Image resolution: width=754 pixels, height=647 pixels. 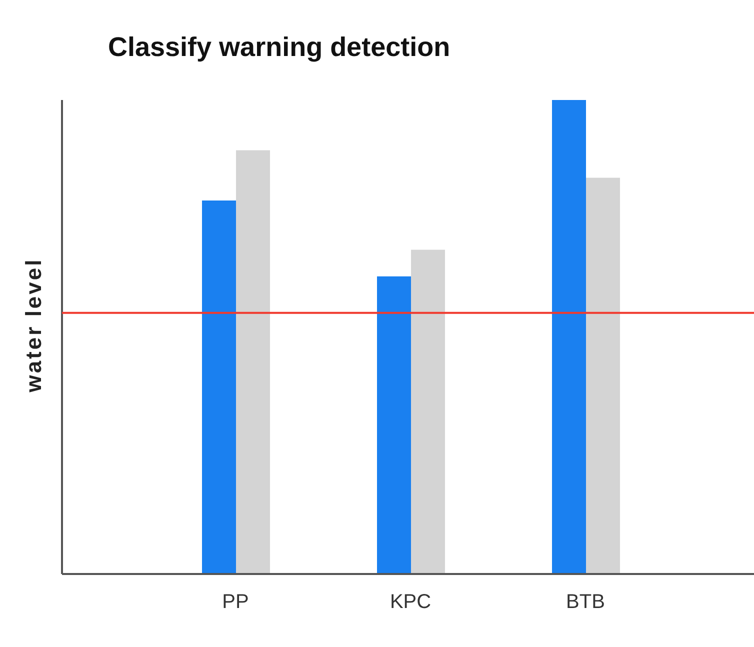 What do you see at coordinates (34, 325) in the screenshot?
I see `y-axis-title: water level` at bounding box center [34, 325].